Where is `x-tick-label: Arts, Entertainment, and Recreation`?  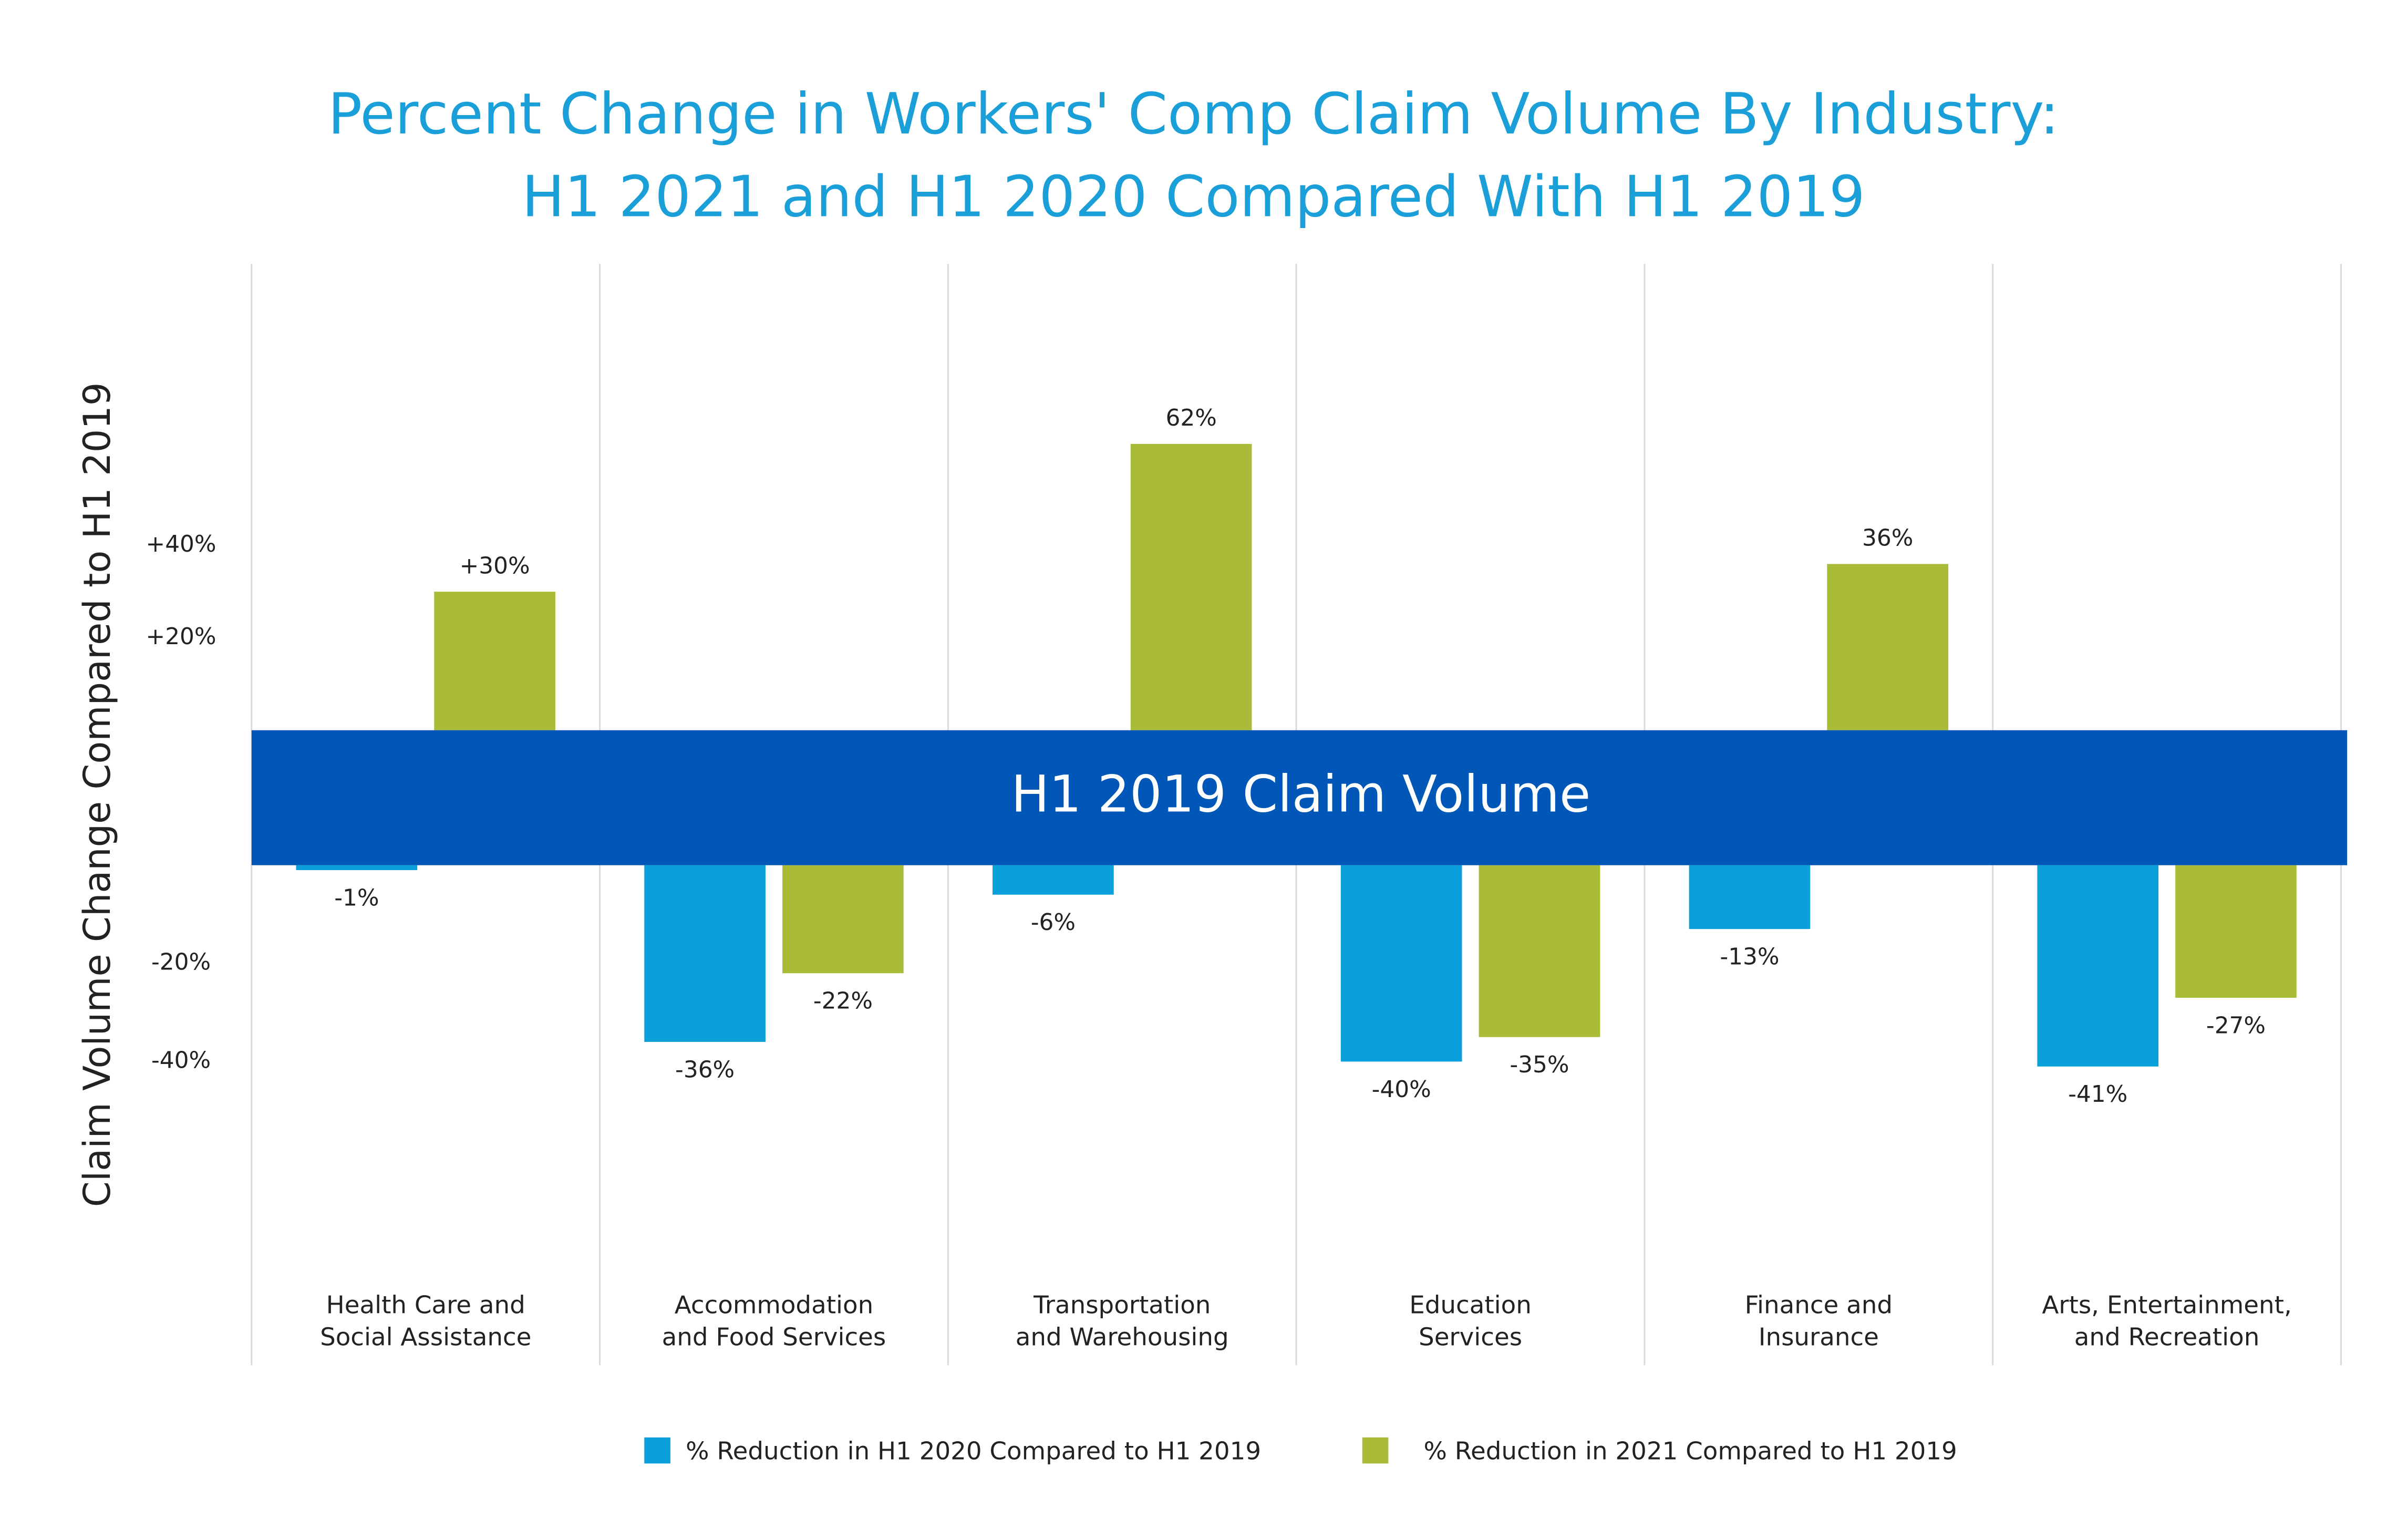 x-tick-label: Arts, Entertainment, and Recreation is located at coordinates (2167, 1321).